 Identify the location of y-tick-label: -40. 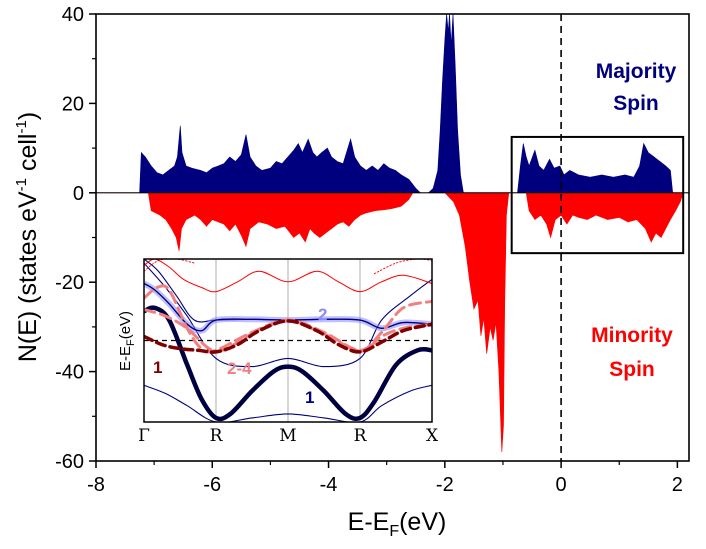
(69, 373).